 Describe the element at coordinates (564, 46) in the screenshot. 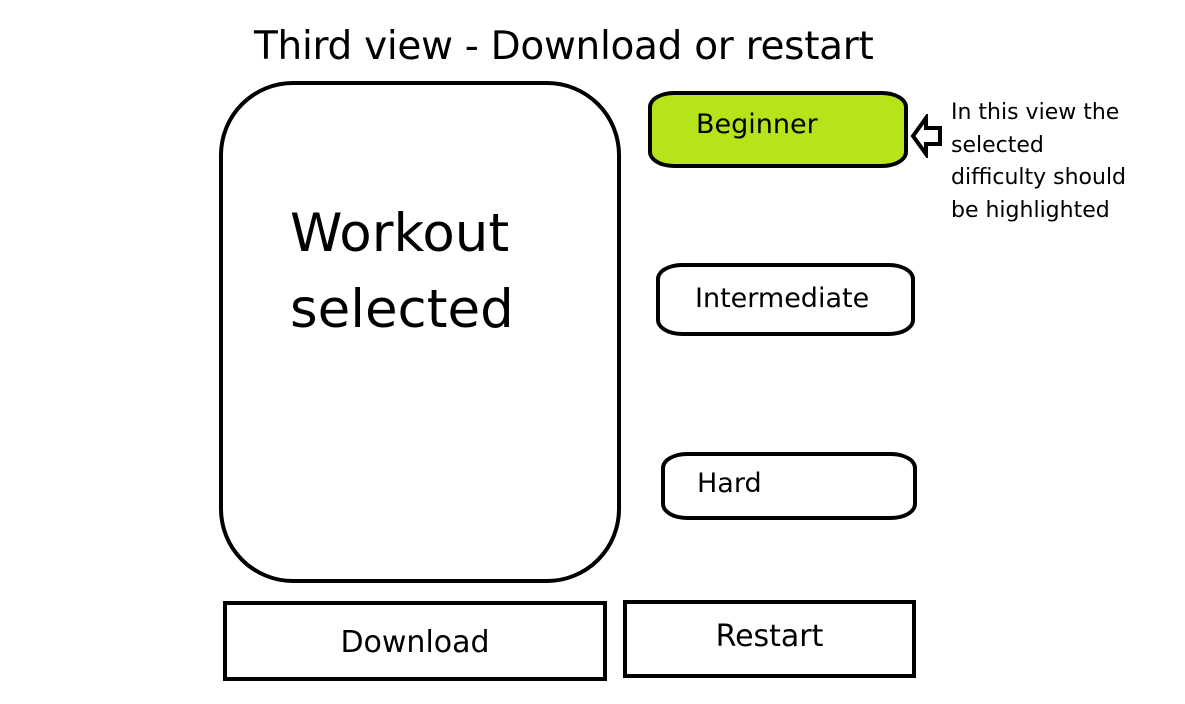

I see `page-title: Third view - Download or restart` at that location.